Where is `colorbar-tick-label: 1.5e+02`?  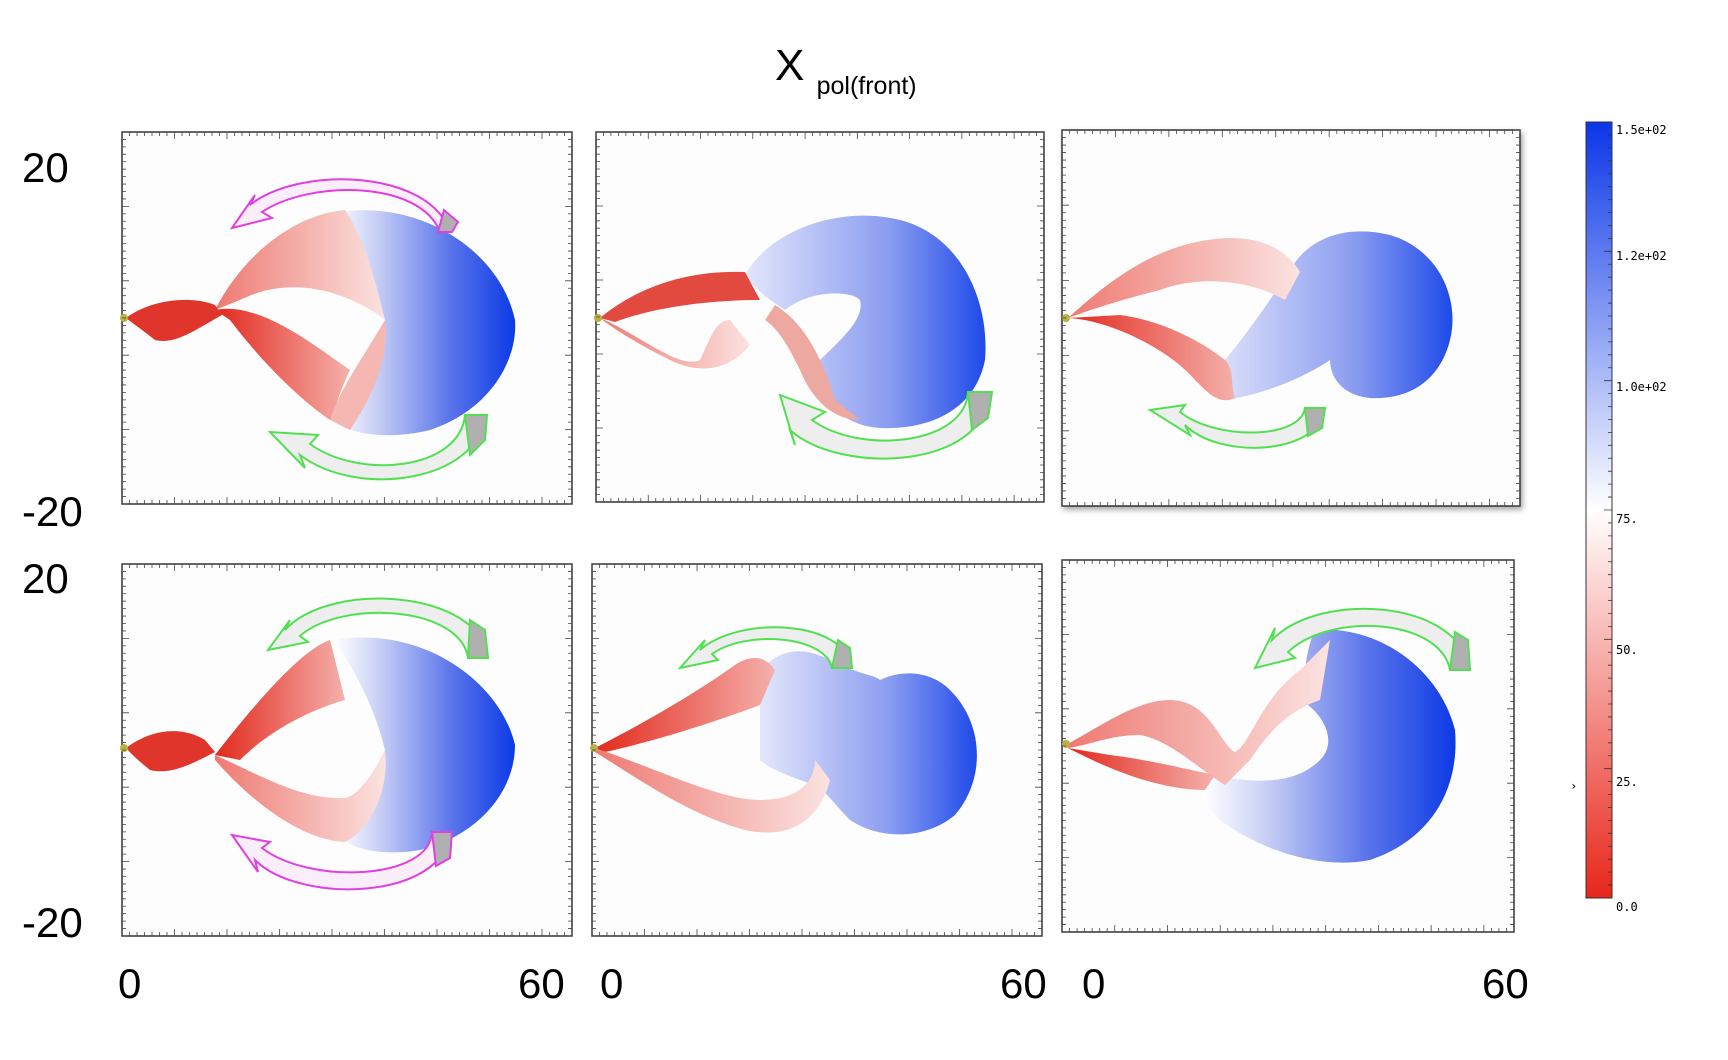
colorbar-tick-label: 1.5e+02 is located at coordinates (1641, 130).